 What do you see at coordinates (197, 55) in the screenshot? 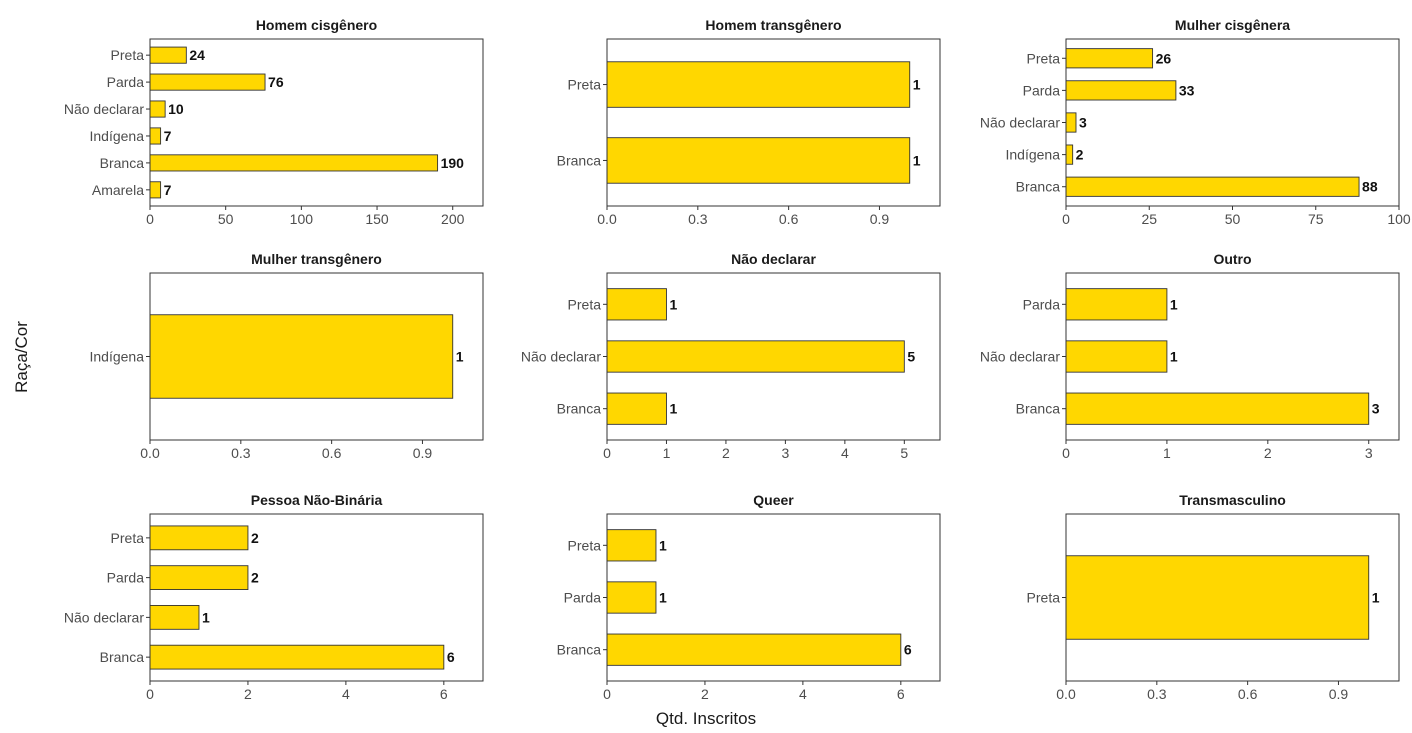
I see `data-label: 24` at bounding box center [197, 55].